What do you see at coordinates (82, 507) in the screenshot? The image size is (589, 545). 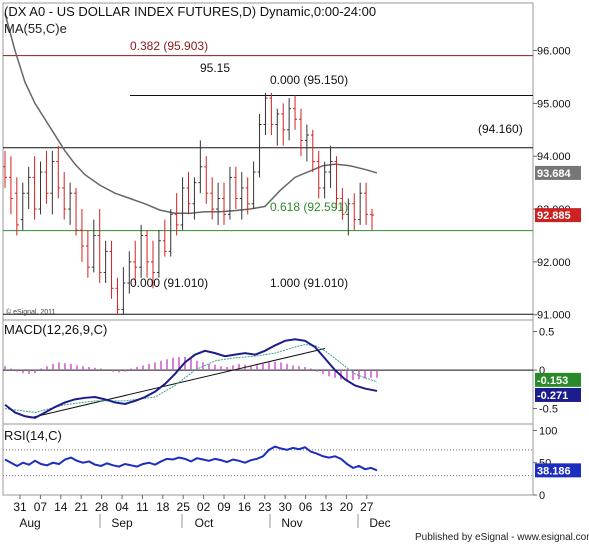 I see `x-day-label: 21` at bounding box center [82, 507].